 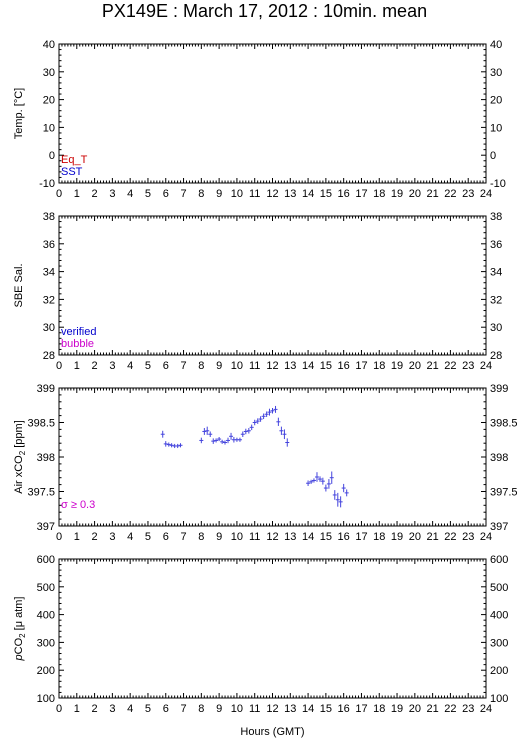 I want to click on y-tick-label-left: 0, so click(x=52, y=156).